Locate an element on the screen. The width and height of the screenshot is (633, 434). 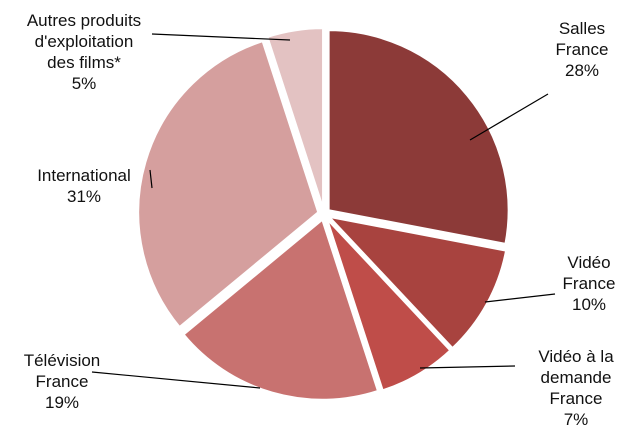
slice-label-line: 31% is located at coordinates (84, 196).